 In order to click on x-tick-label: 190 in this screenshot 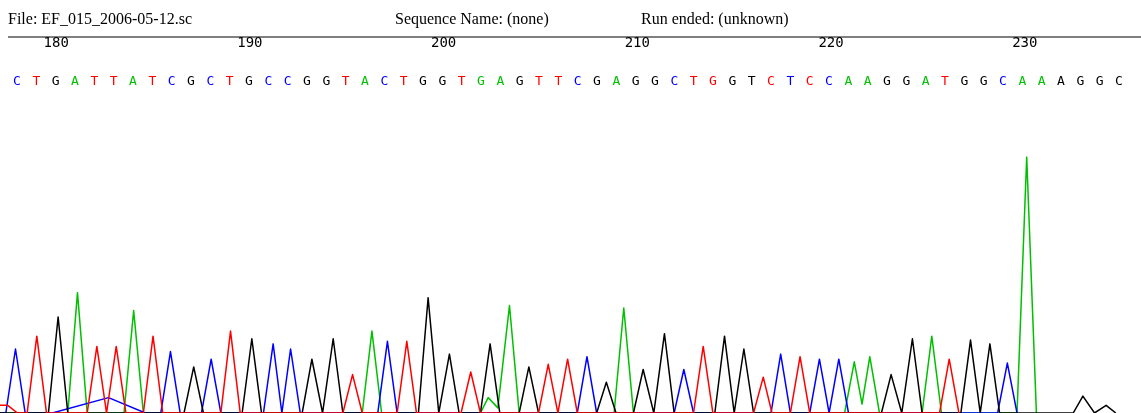, I will do `click(250, 42)`.